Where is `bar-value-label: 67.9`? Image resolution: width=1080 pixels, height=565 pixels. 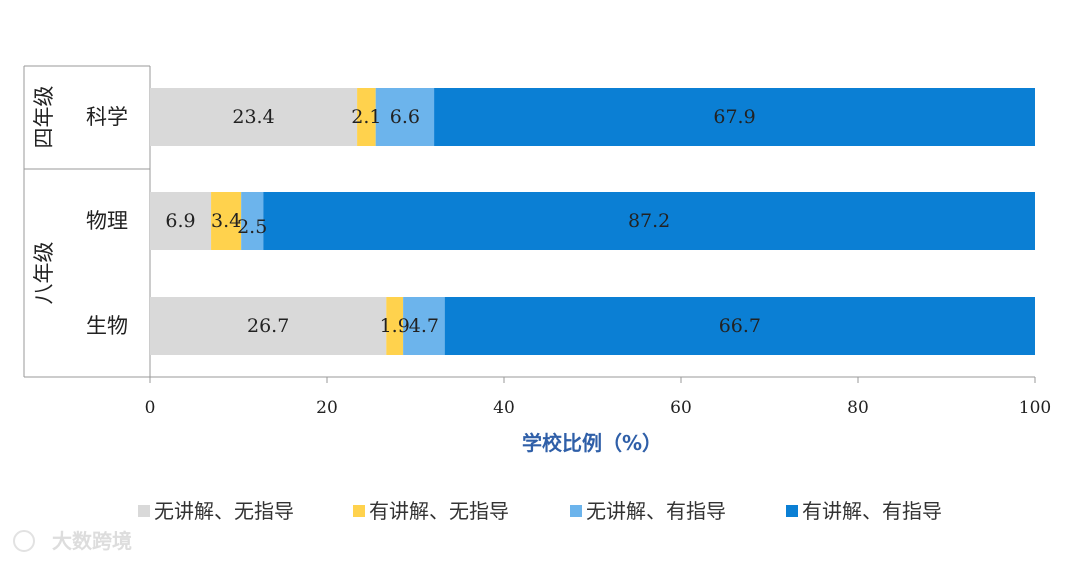
bar-value-label: 67.9 is located at coordinates (734, 117).